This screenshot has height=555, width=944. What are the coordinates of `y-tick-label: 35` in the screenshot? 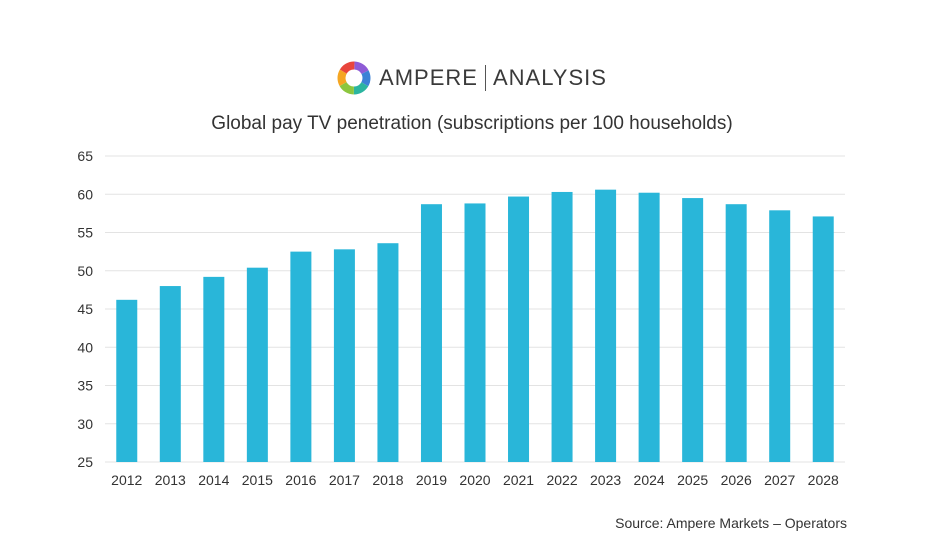 It's located at (85, 386).